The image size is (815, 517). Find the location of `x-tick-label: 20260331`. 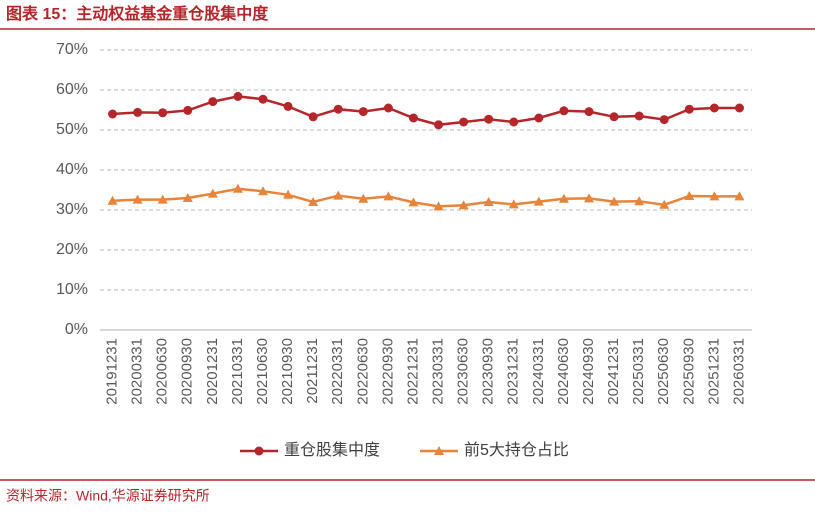

x-tick-label: 20260331 is located at coordinates (738, 371).